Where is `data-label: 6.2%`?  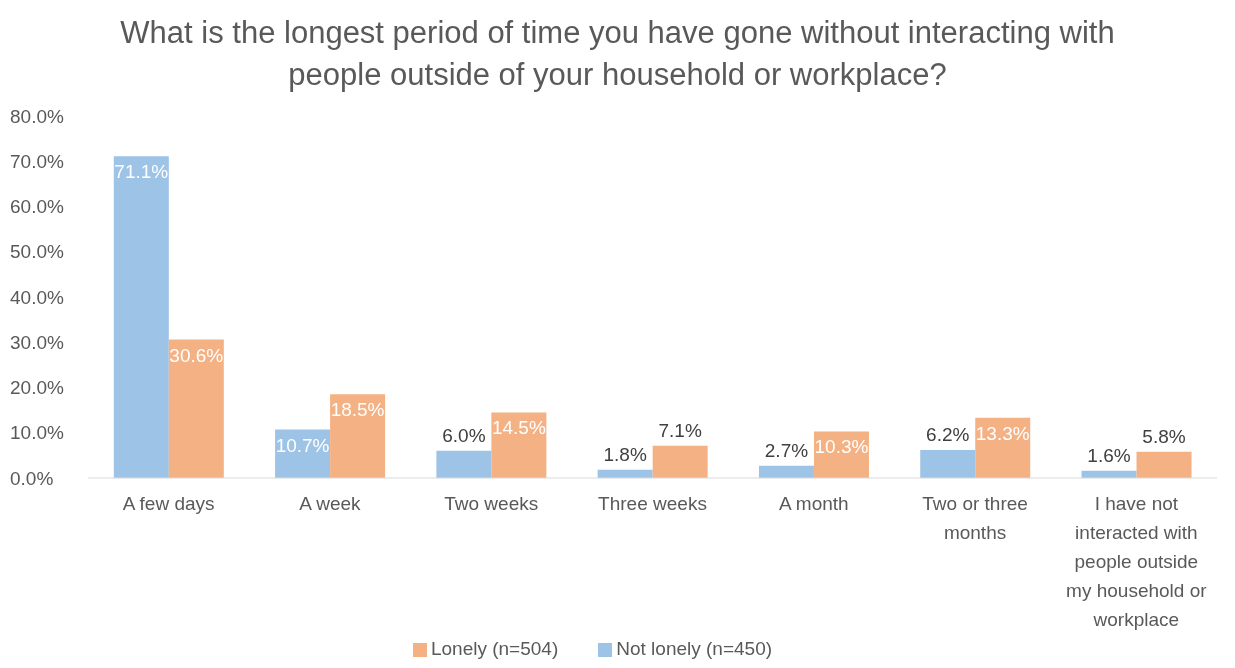 data-label: 6.2% is located at coordinates (948, 434).